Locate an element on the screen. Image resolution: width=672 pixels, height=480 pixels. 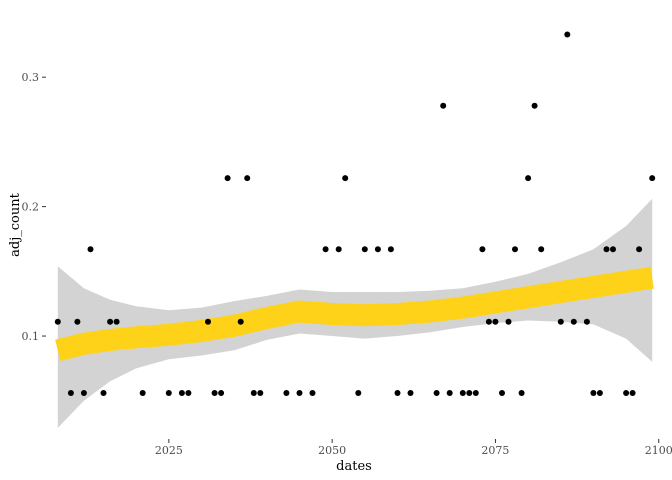
y-axis: 0.1 0.2 0.3 is located at coordinates (34, 207).